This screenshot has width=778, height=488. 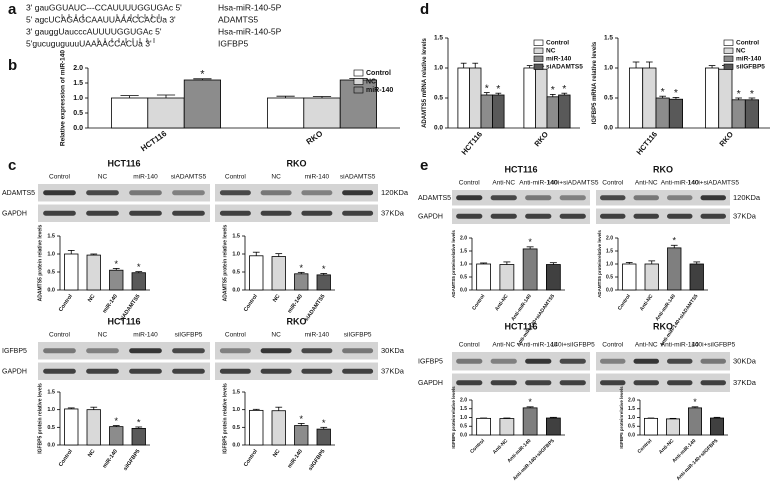 I want to click on y-axis-label: ADAMTS5 protein relative levels, so click(x=226, y=262).